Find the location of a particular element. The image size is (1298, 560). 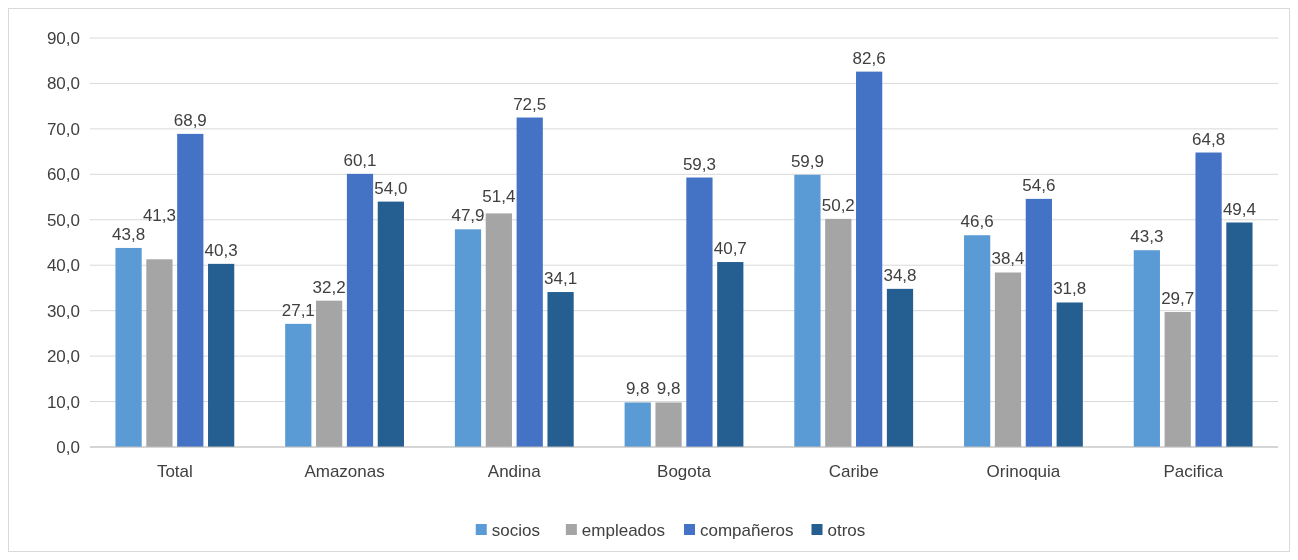

y-tick-label: 60,0 is located at coordinates (63, 175).